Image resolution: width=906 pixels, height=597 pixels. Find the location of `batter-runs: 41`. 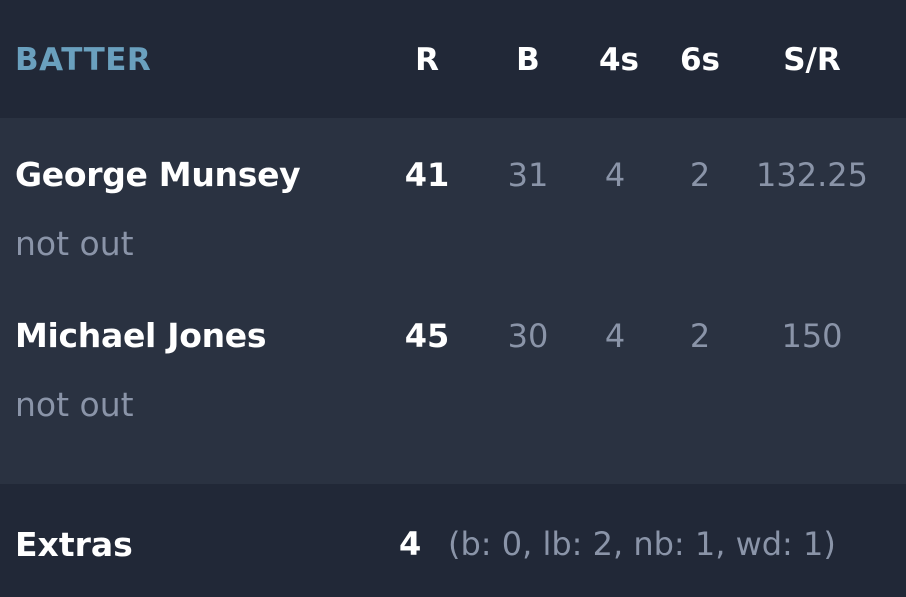

batter-runs: 41 is located at coordinates (427, 175).